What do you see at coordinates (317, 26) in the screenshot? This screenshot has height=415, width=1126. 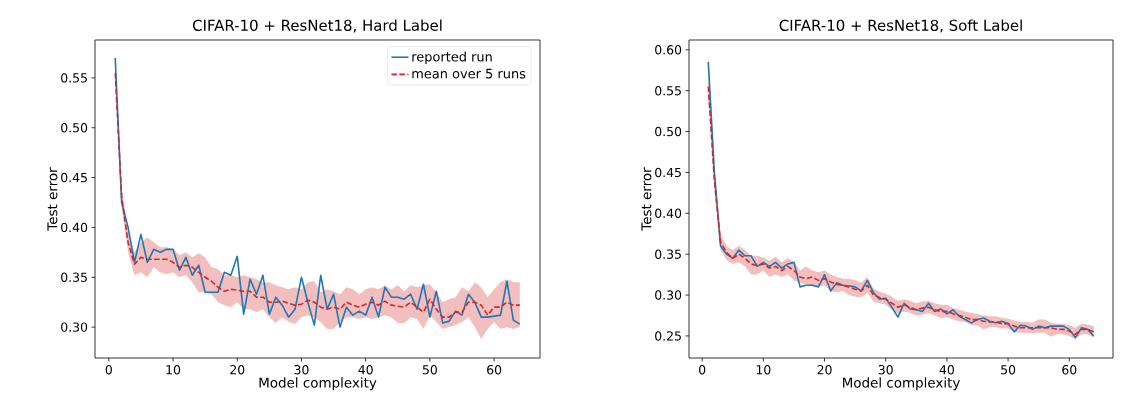 I see `chart-title: CIFAR-10 + ResNet18, Hard Label` at bounding box center [317, 26].